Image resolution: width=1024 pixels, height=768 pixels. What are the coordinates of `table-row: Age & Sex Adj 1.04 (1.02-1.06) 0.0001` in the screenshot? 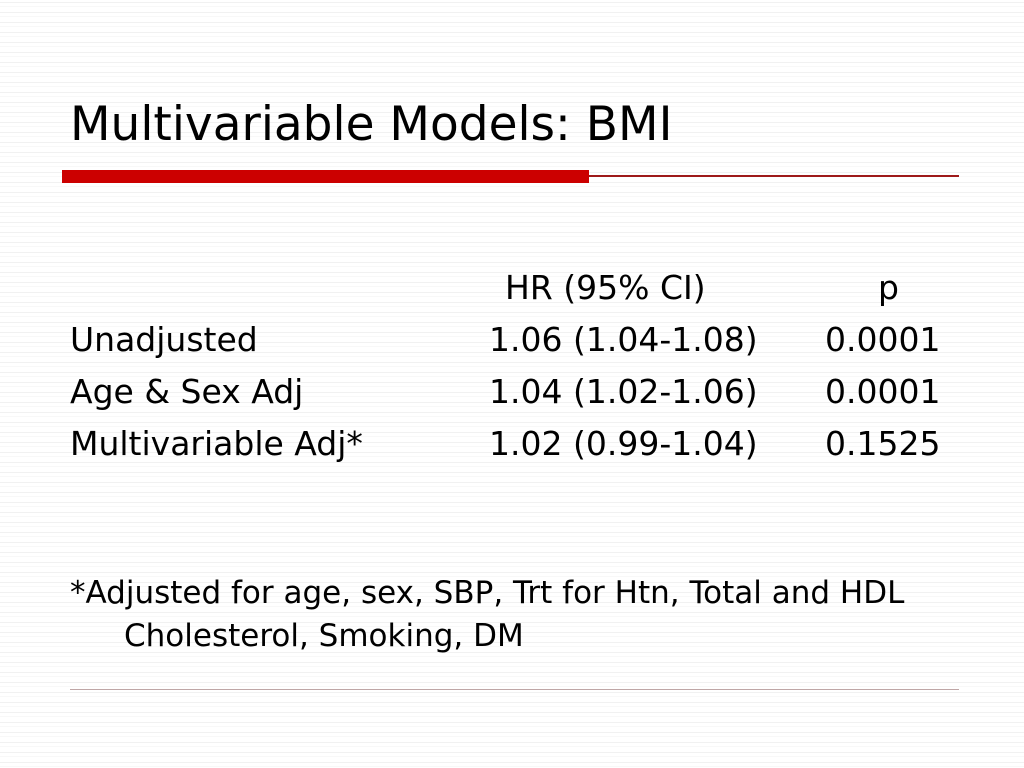 It's located at (530, 392).